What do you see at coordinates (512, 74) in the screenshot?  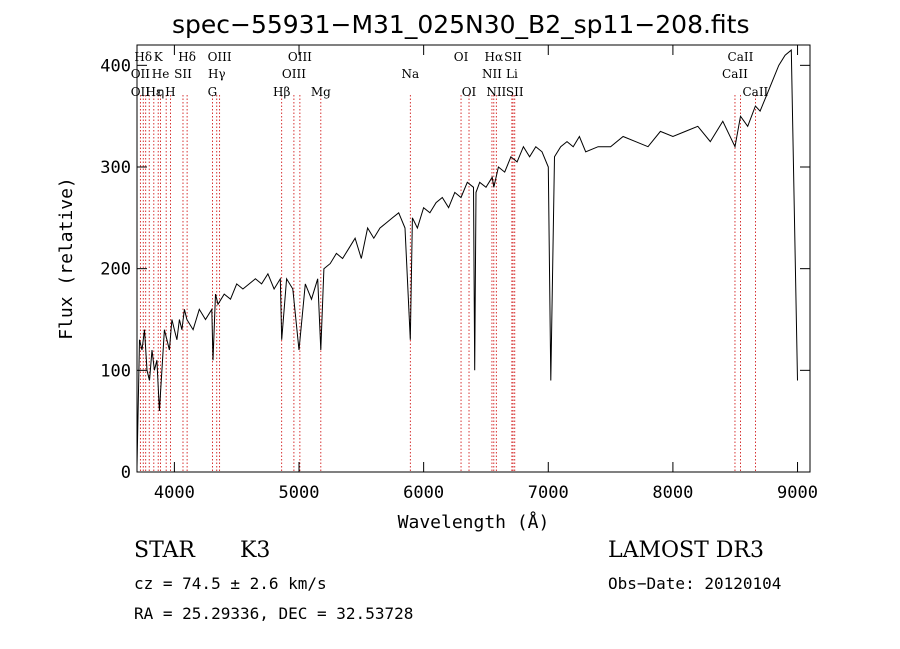 I see `line-label-16: Li` at bounding box center [512, 74].